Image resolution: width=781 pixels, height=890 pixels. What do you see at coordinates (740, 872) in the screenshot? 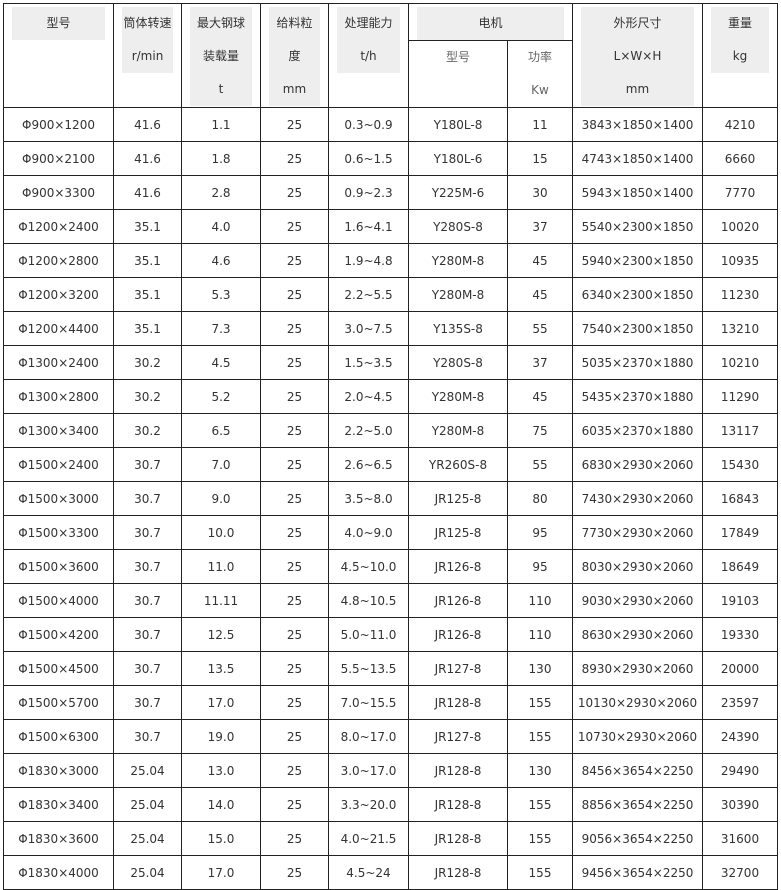
I see `cell-weight: 32700` at bounding box center [740, 872].